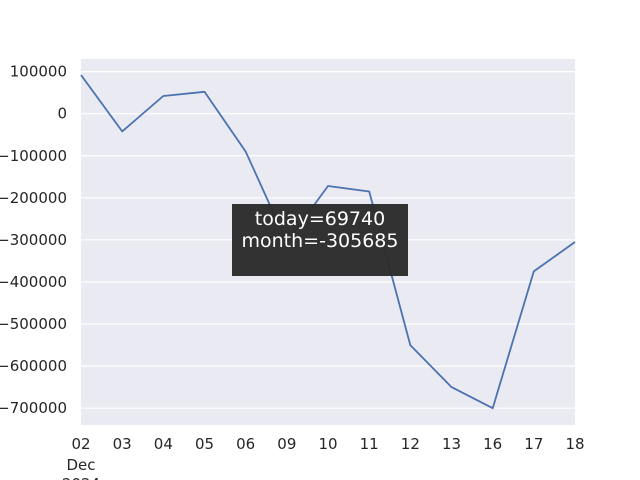  What do you see at coordinates (33, 282) in the screenshot?
I see `y-tick-label: −400000` at bounding box center [33, 282].